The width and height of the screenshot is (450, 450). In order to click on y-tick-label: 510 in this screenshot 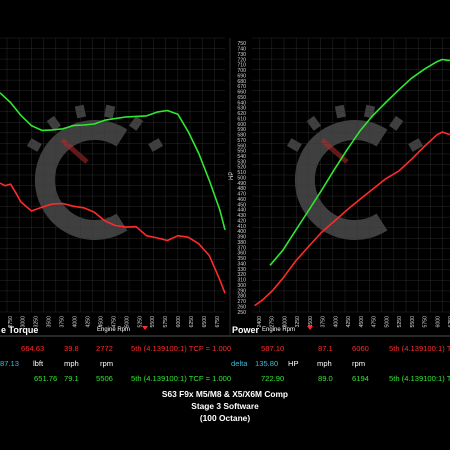, I will do `click(241, 173)`.